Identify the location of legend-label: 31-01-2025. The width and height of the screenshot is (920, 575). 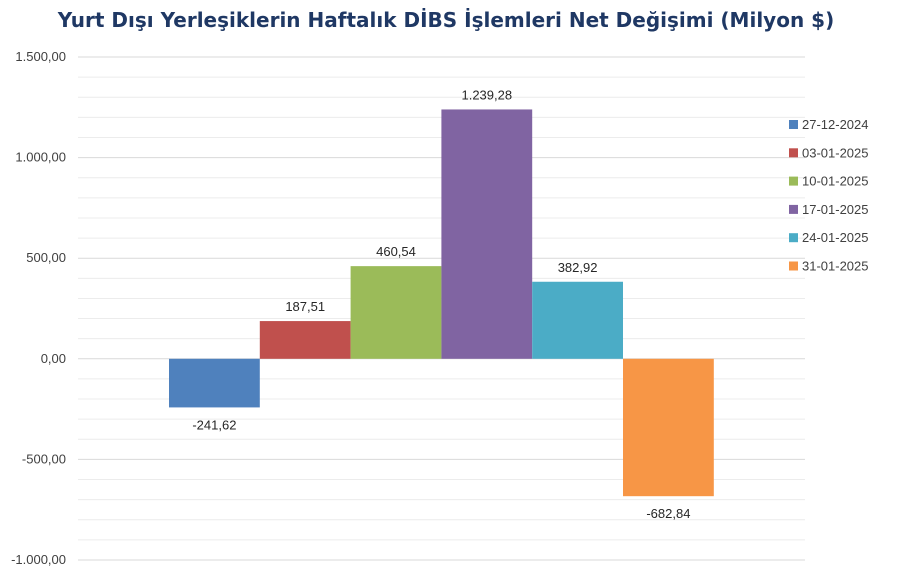
(835, 266).